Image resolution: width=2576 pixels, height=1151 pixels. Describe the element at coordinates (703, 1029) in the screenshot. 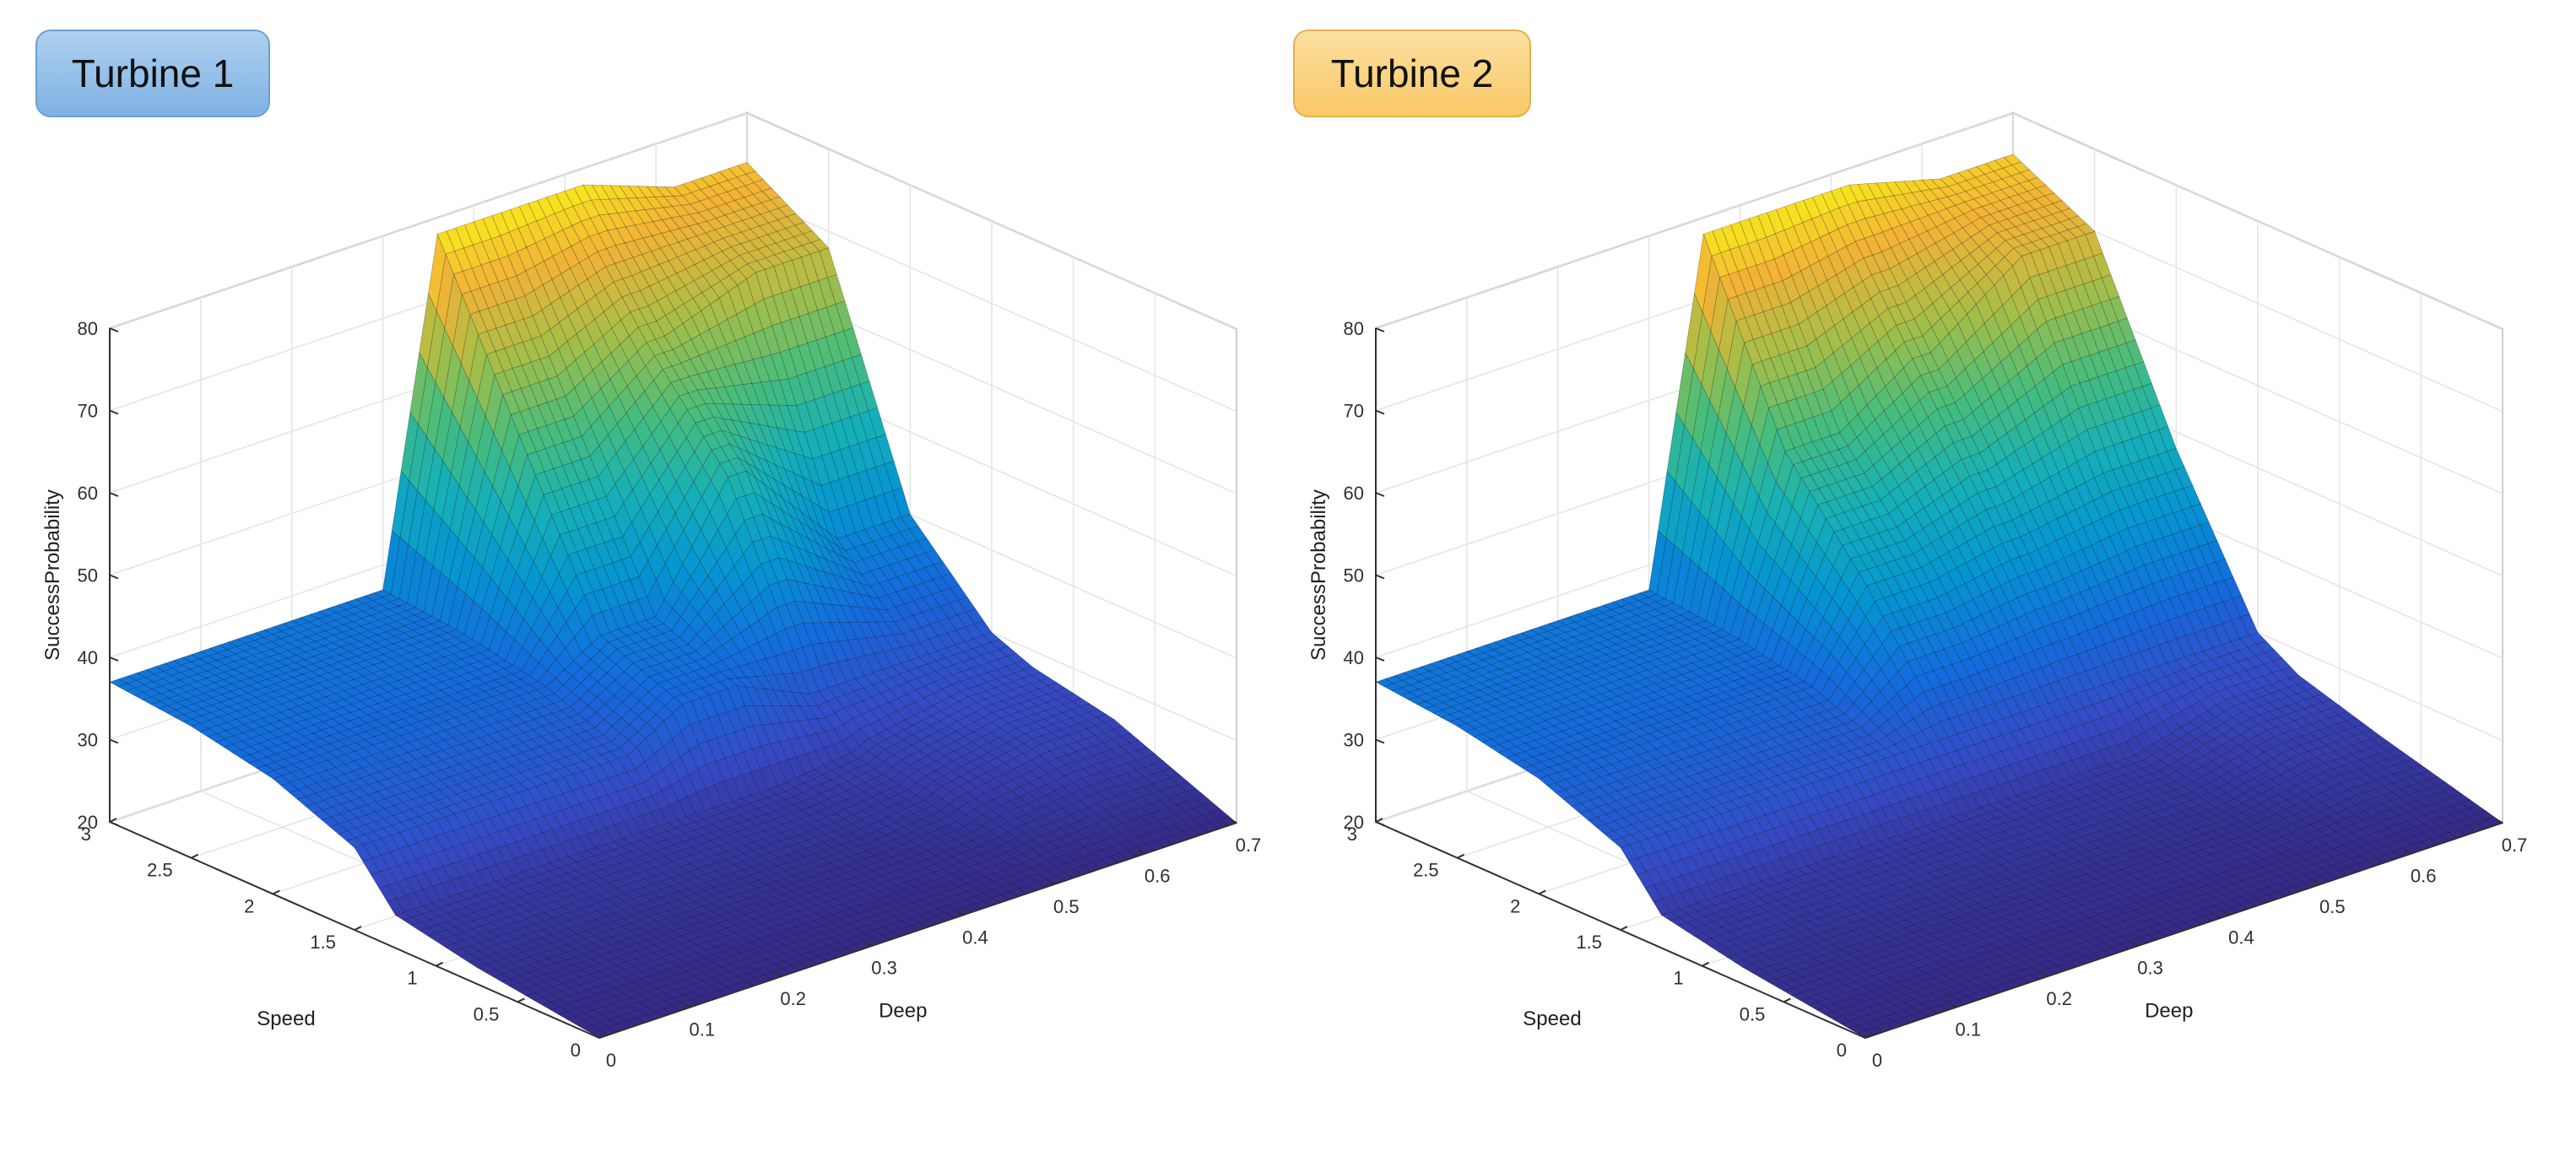

I see `turbine-1-x-tick-label: 0.1` at that location.